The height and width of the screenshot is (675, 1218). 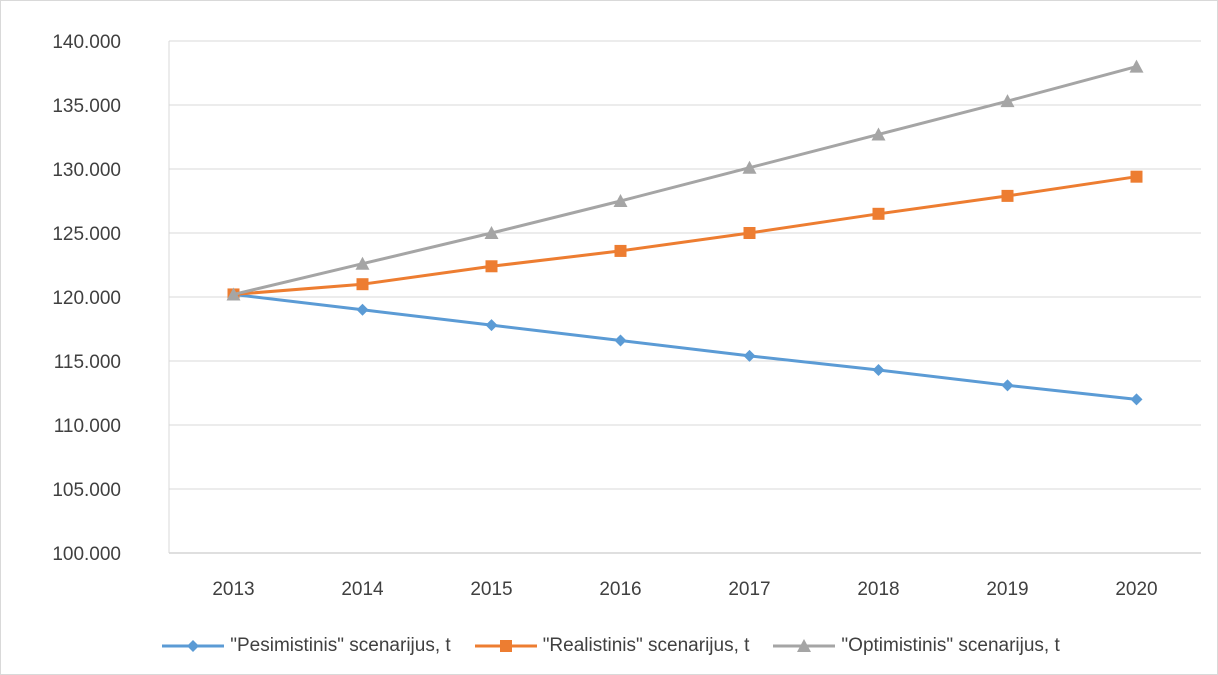 What do you see at coordinates (86, 234) in the screenshot?
I see `y-tick-label-5: 125.000` at bounding box center [86, 234].